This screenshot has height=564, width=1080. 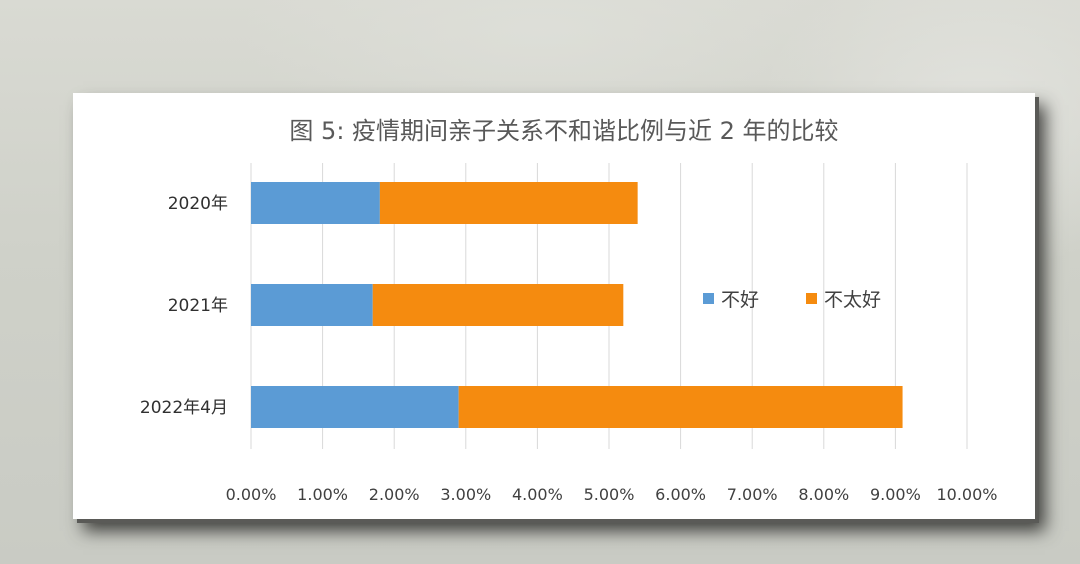 What do you see at coordinates (251, 494) in the screenshot?
I see `x-tick-label: 0.00%` at bounding box center [251, 494].